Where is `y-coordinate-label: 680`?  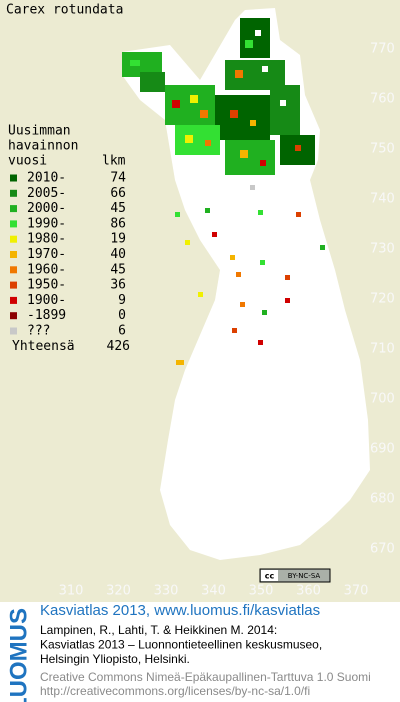 y-coordinate-label: 680 is located at coordinates (382, 499).